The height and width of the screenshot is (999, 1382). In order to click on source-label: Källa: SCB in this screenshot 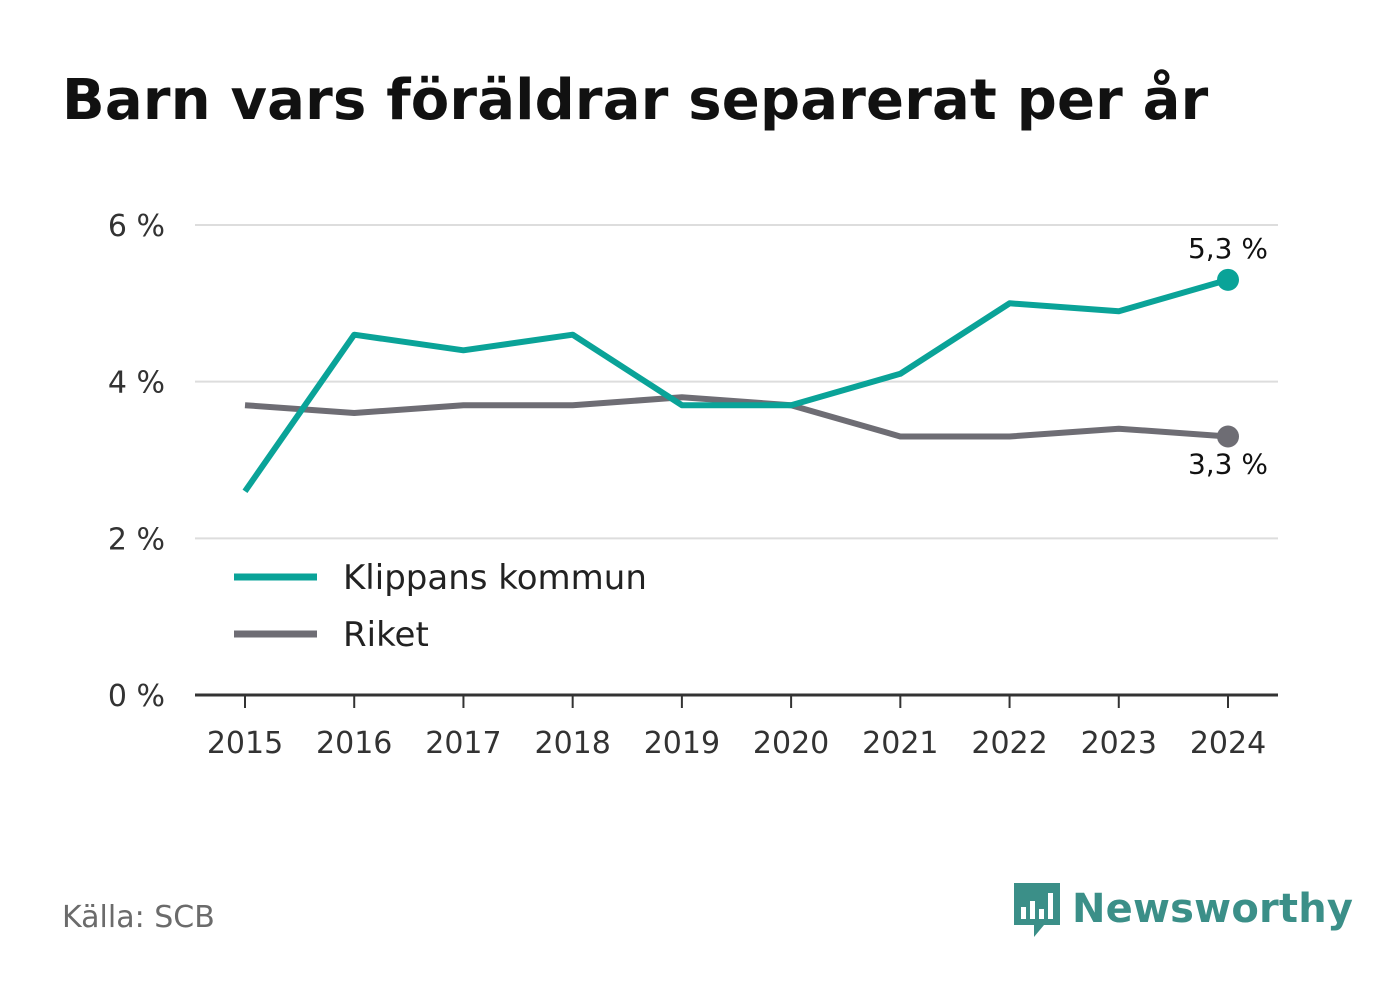, I will do `click(138, 917)`.